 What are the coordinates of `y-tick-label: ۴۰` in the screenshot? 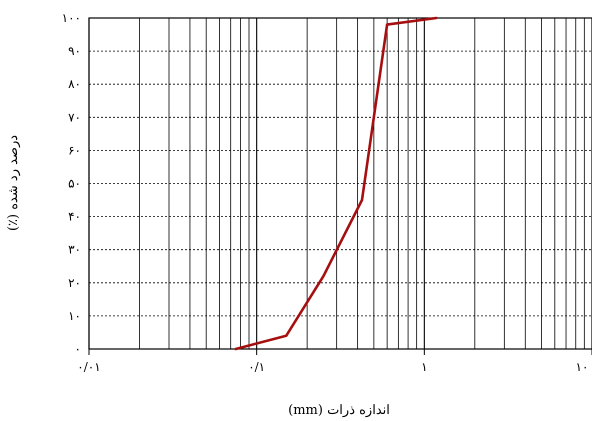 It's located at (74, 217).